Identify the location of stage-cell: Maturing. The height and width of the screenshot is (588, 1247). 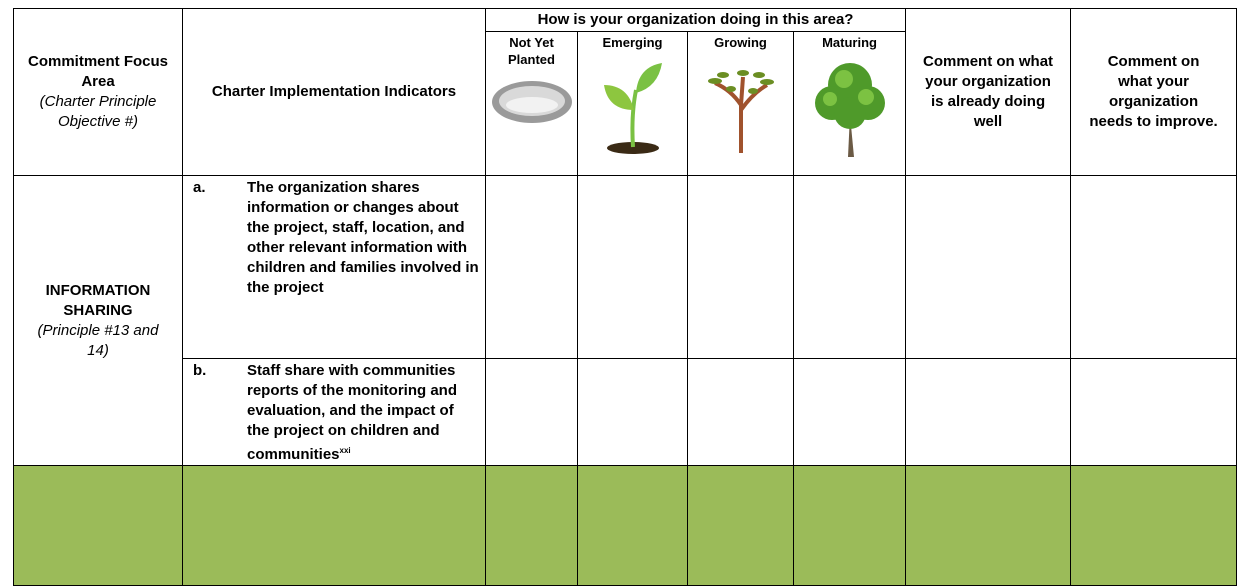
(849, 103).